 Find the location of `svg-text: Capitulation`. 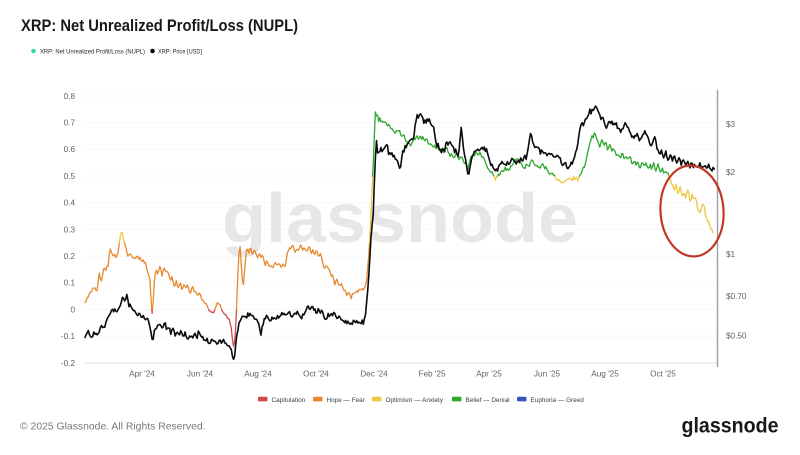

svg-text: Capitulation is located at coordinates (289, 400).